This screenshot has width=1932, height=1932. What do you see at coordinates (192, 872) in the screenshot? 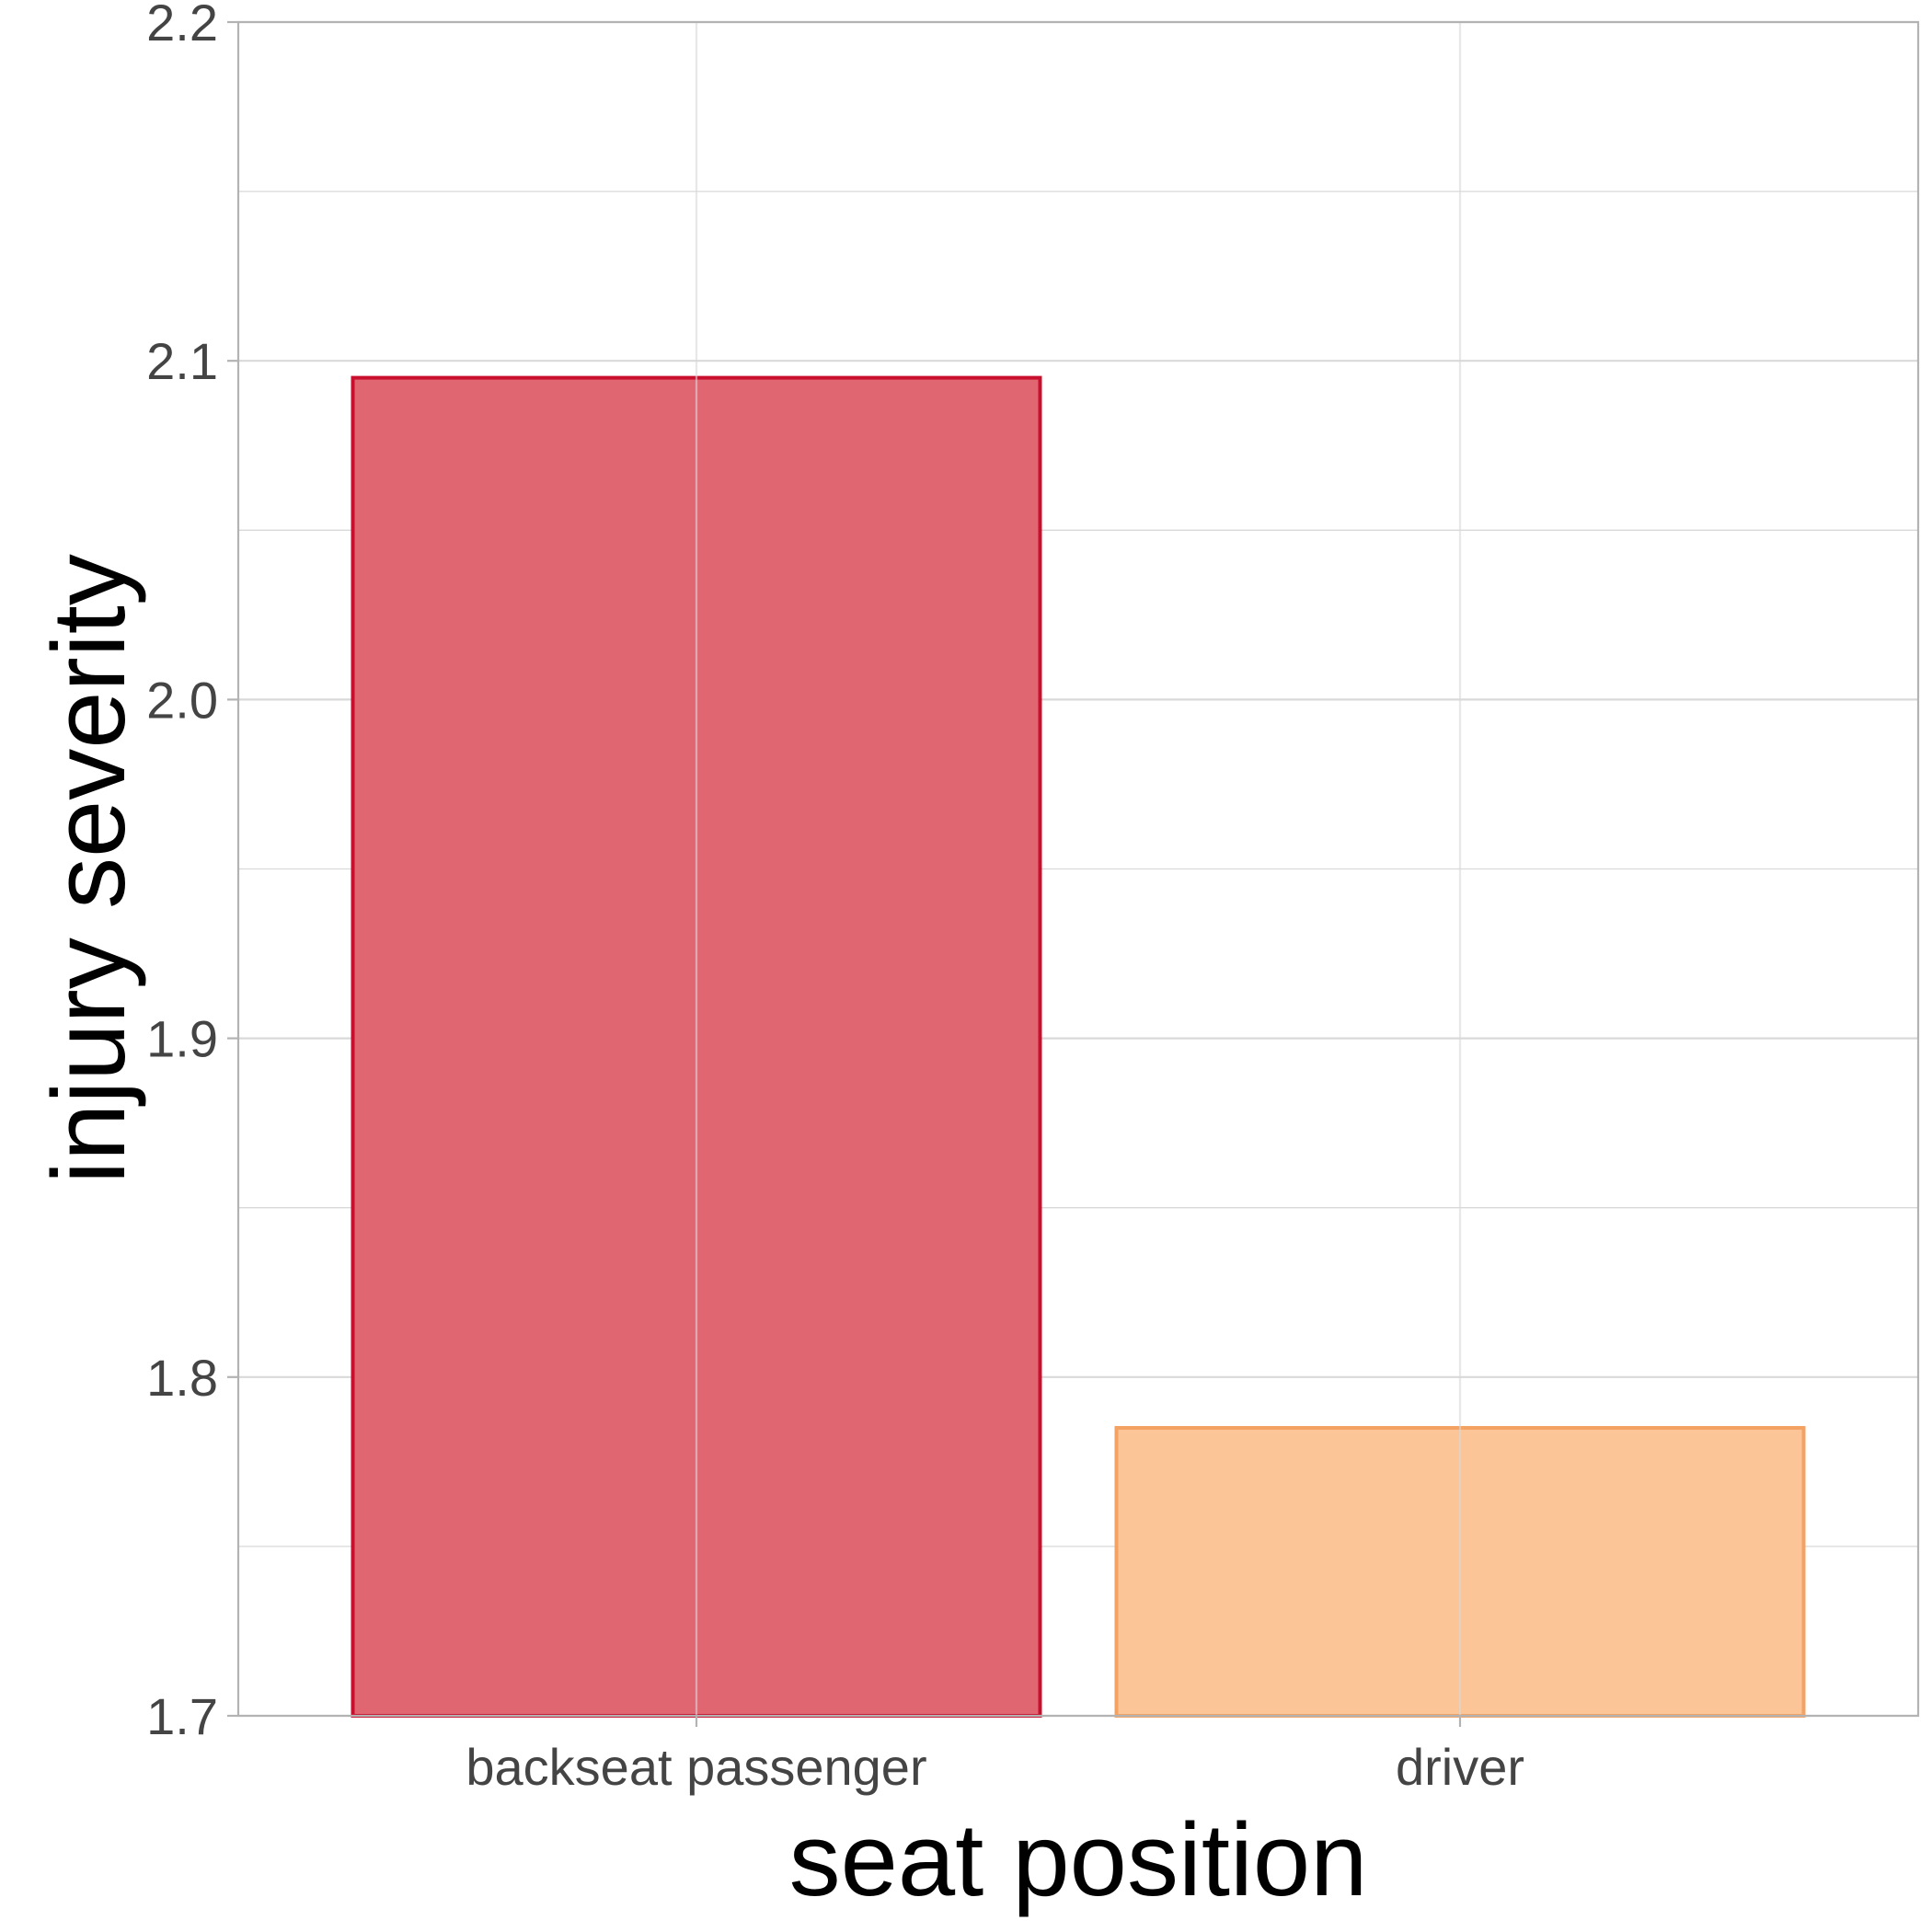
I see `y-axis-ticks: 1.7 1.8 1.9 2.0 2.1 2.2` at bounding box center [192, 872].